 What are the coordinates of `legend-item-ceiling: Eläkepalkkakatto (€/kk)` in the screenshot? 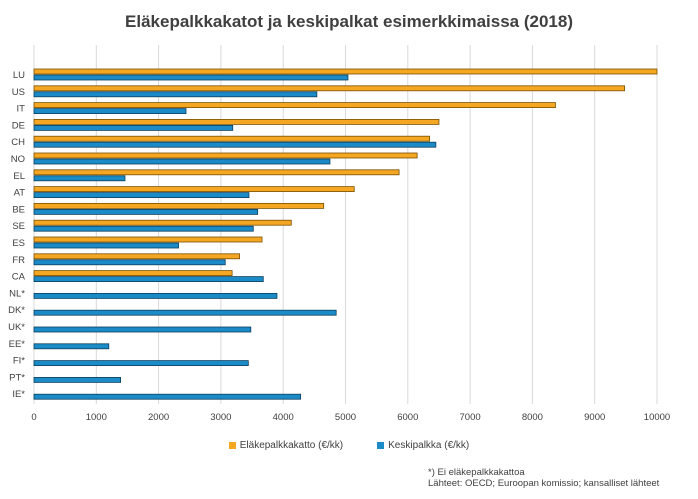 It's located at (286, 445).